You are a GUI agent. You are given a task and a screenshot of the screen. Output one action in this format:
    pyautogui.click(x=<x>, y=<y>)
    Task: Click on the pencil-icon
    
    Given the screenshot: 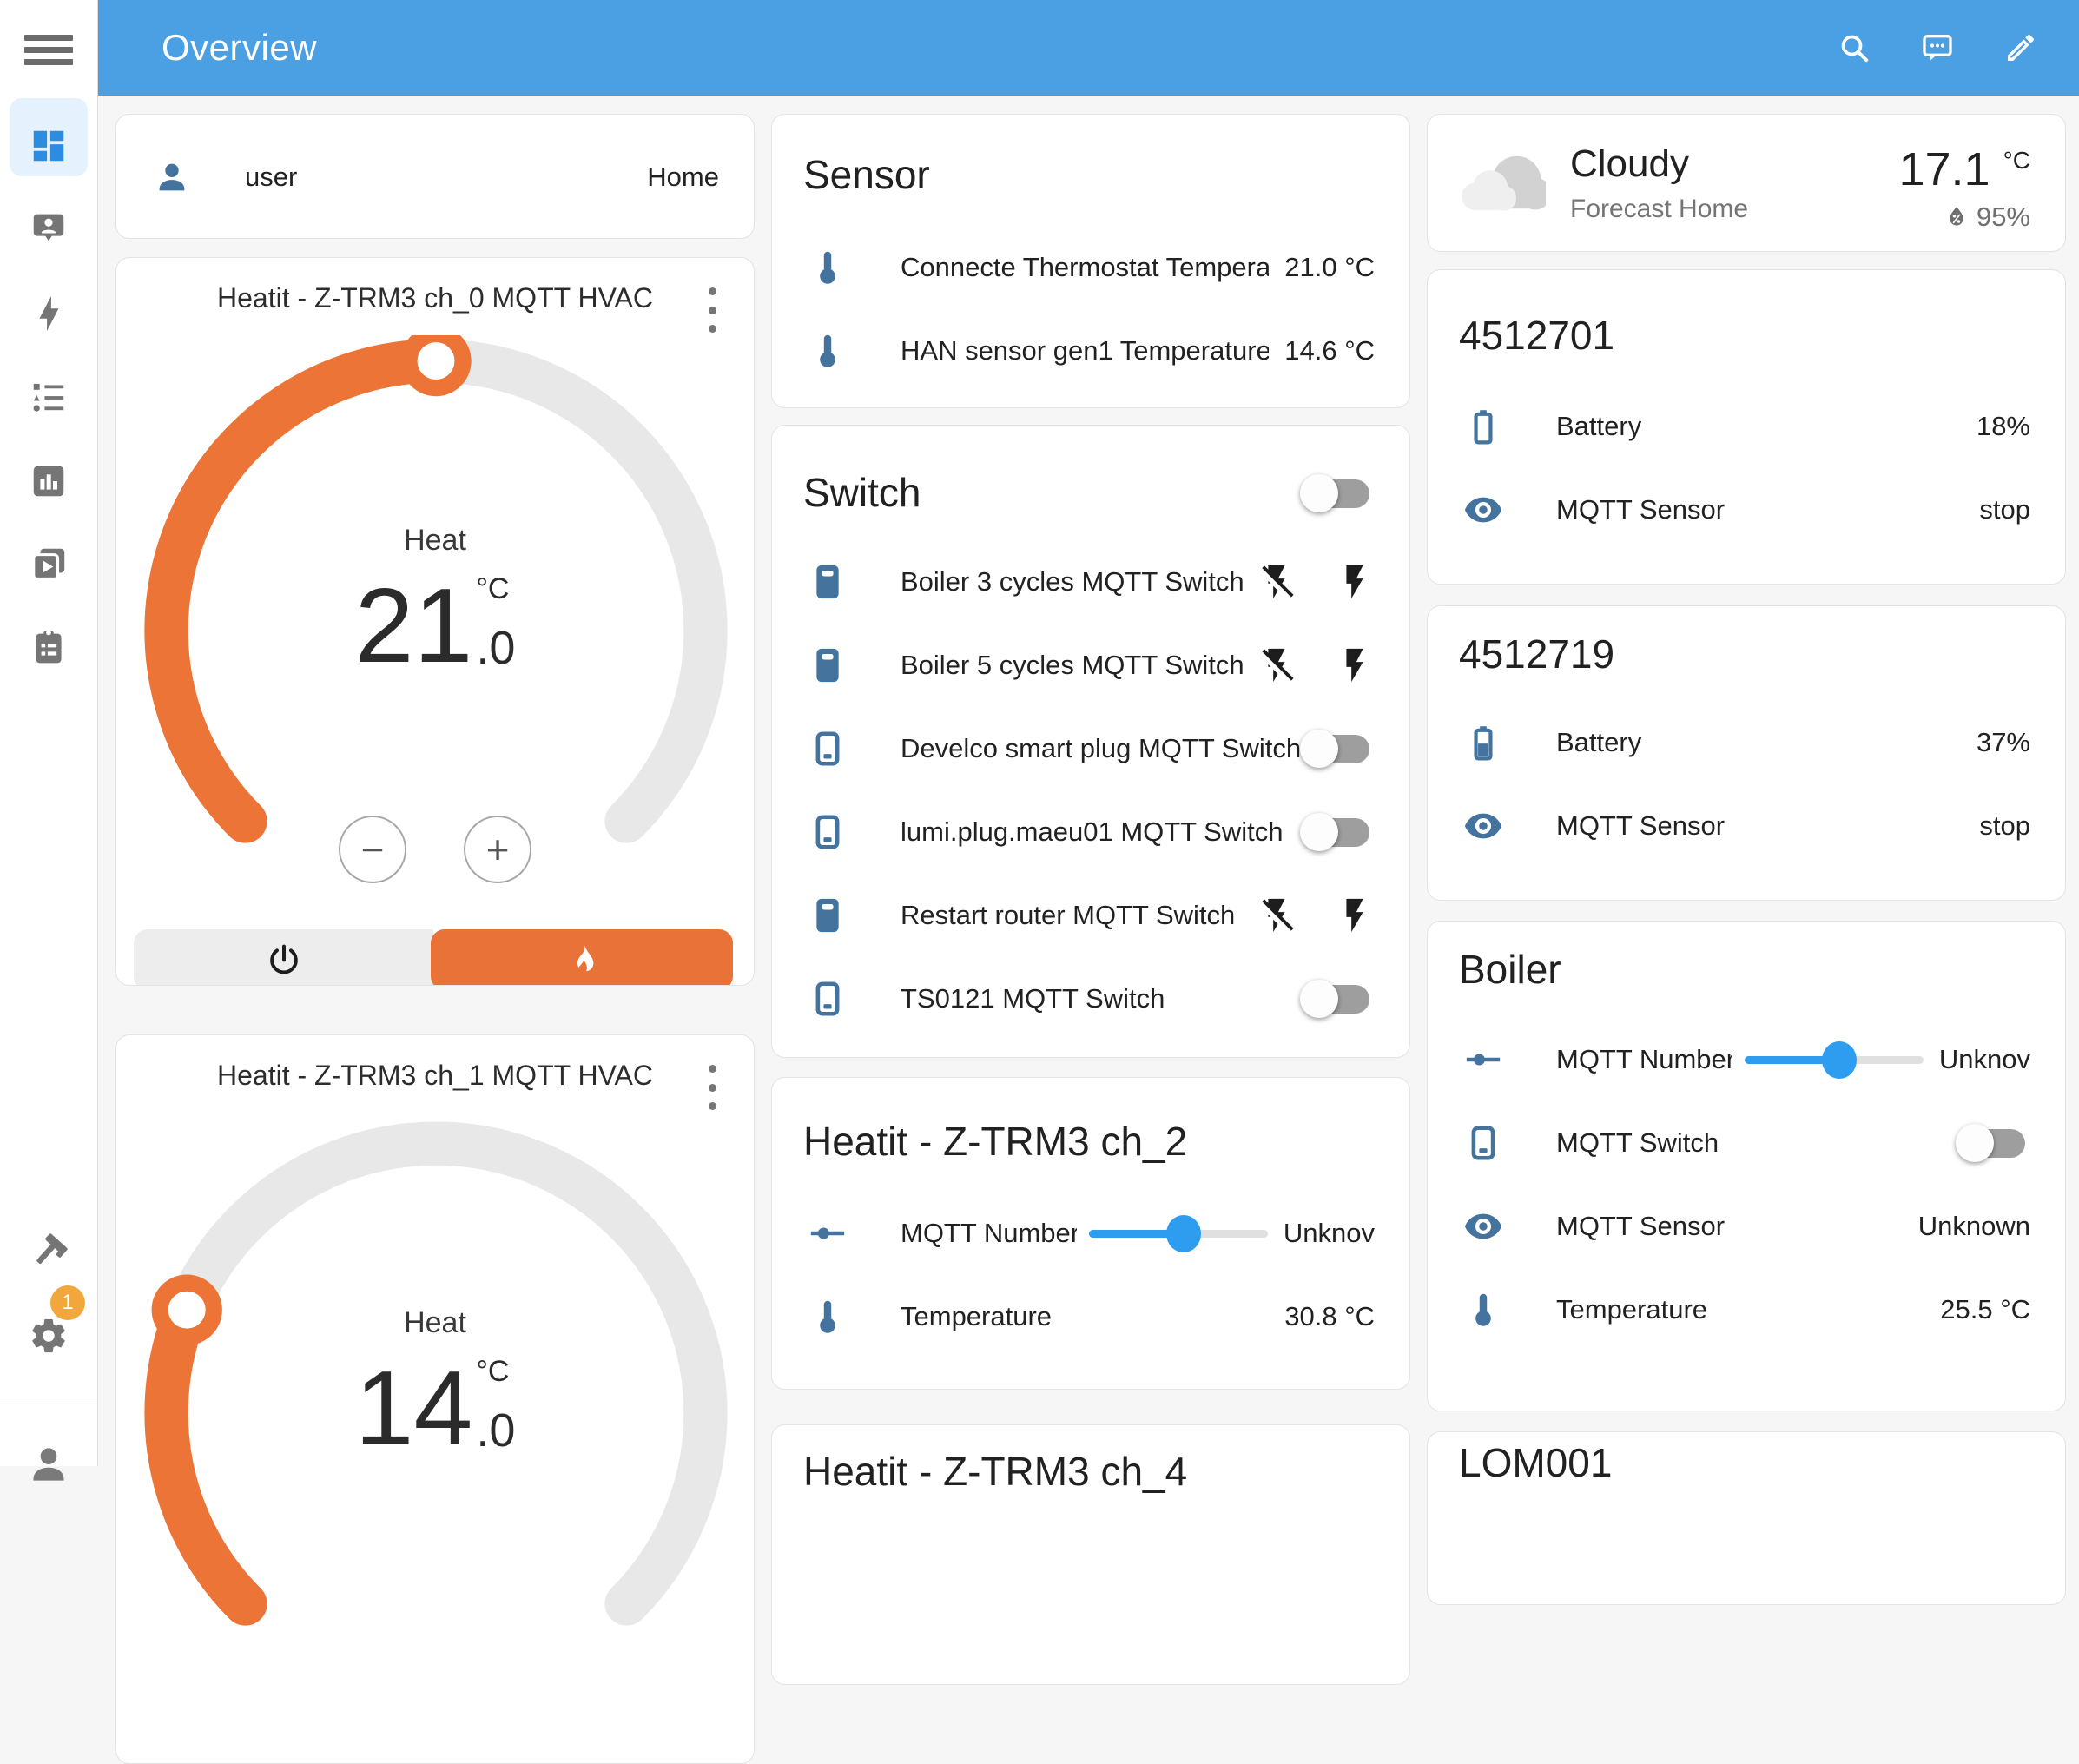 What is the action you would take?
    pyautogui.click(x=2021, y=47)
    